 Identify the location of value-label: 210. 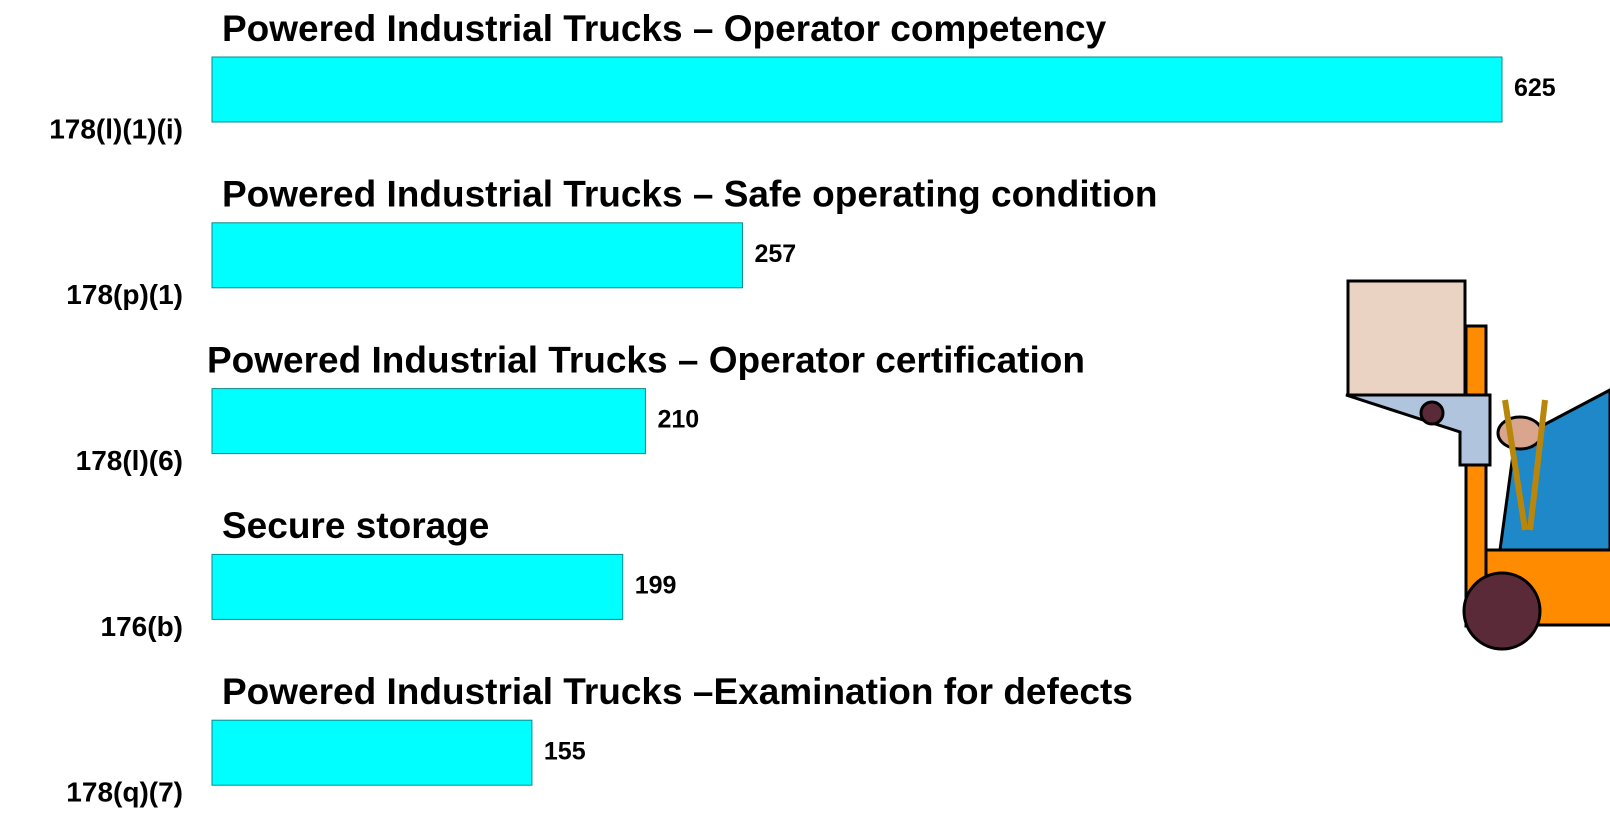
(678, 420).